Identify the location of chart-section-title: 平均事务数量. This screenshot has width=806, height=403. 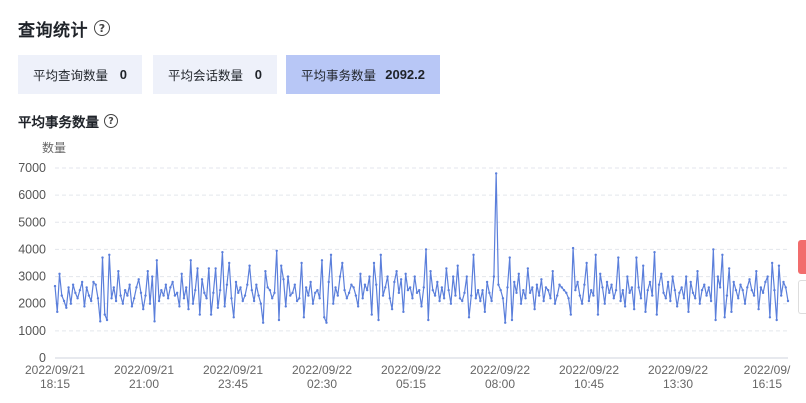
(58, 123).